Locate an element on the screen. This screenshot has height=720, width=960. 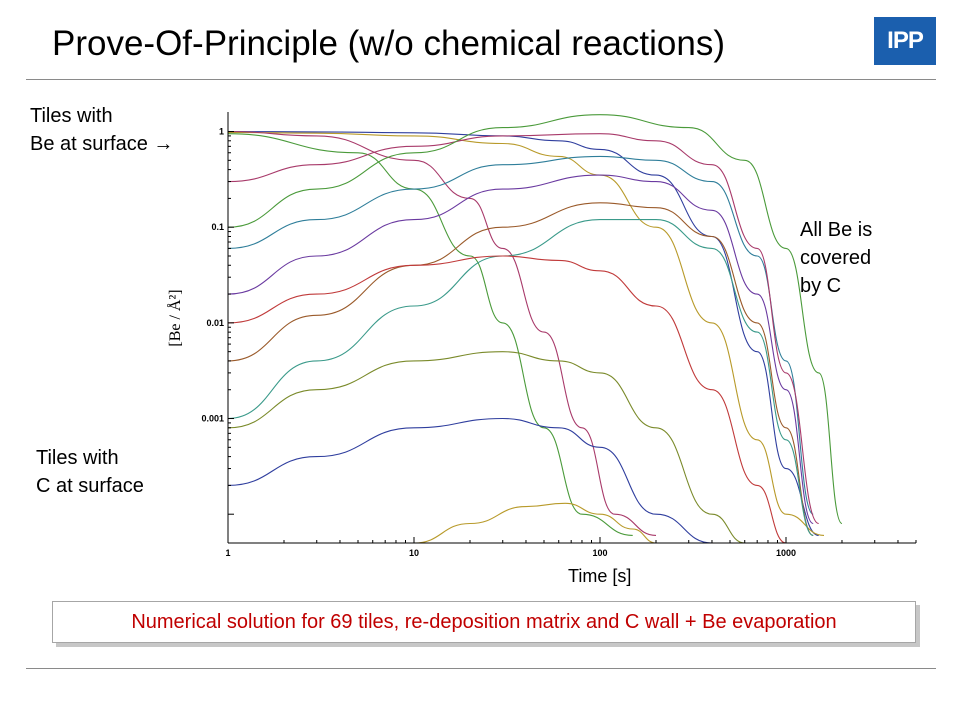
y-axis-label: [Be / Å²] is located at coordinates (175, 318).